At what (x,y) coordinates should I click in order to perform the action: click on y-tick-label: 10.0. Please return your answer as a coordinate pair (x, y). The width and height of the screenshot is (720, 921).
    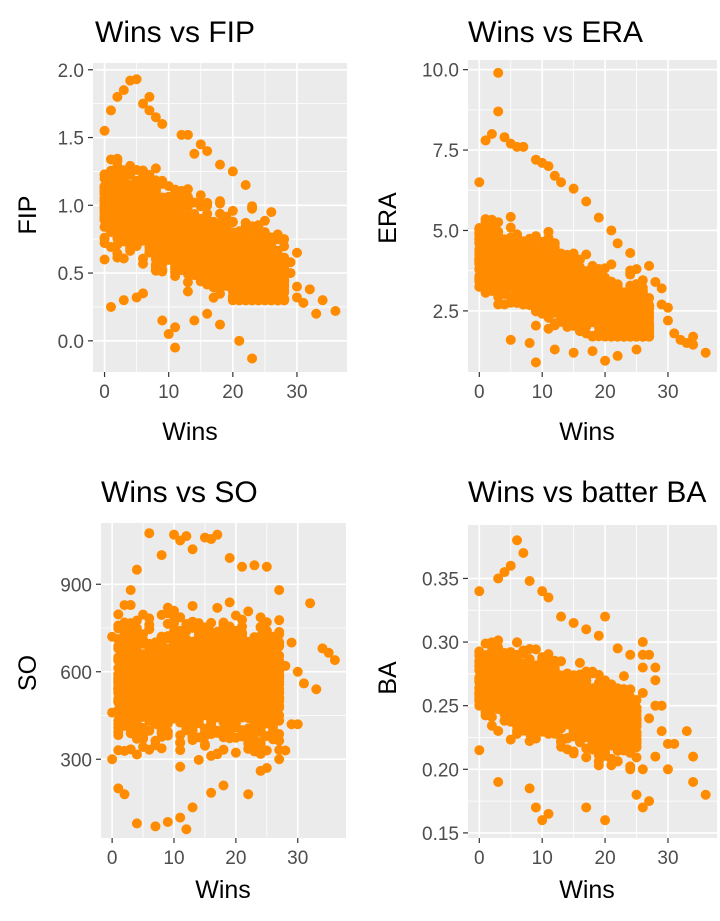
    Looking at the image, I should click on (440, 71).